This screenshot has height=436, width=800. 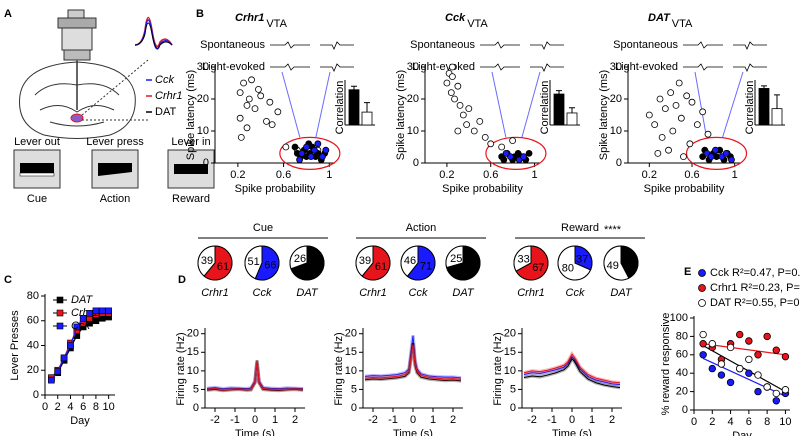 What do you see at coordinates (70, 407) in the screenshot?
I see `x-tick-label: 4` at bounding box center [70, 407].